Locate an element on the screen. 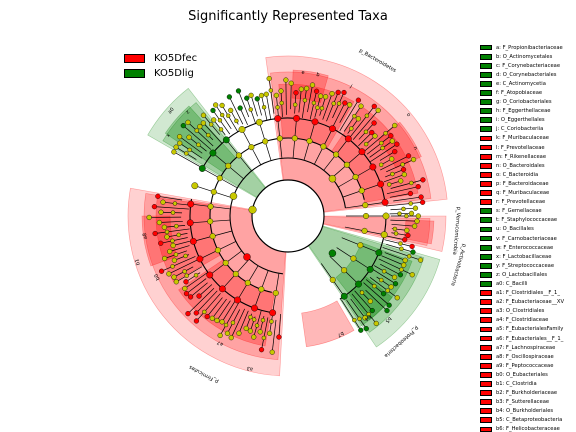 This screenshot has width=576, height=432. taxa-legend-label: k: F_Muribaculaceae is located at coordinates (522, 138).